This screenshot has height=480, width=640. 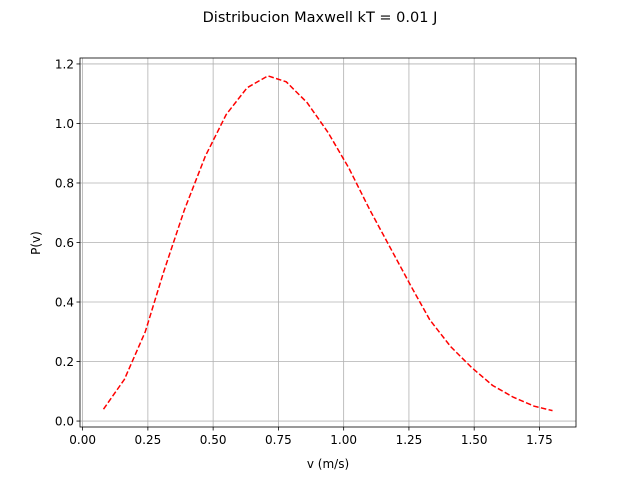 What do you see at coordinates (539, 440) in the screenshot?
I see `x-tick-label: 1.75` at bounding box center [539, 440].